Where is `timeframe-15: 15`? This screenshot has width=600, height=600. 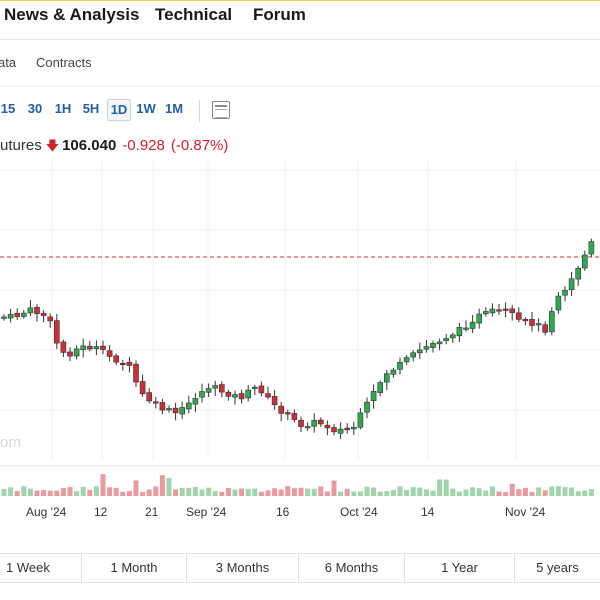 timeframe-15: 15 is located at coordinates (8, 108).